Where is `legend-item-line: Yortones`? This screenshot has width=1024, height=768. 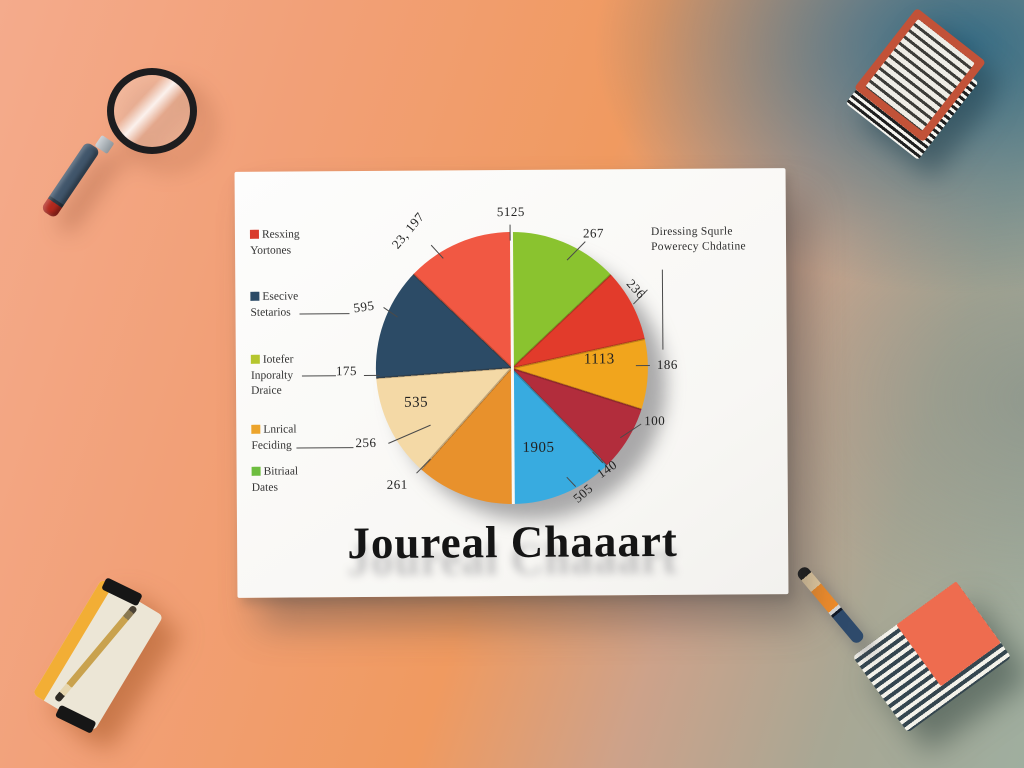
legend-item-line: Yortones is located at coordinates (271, 250).